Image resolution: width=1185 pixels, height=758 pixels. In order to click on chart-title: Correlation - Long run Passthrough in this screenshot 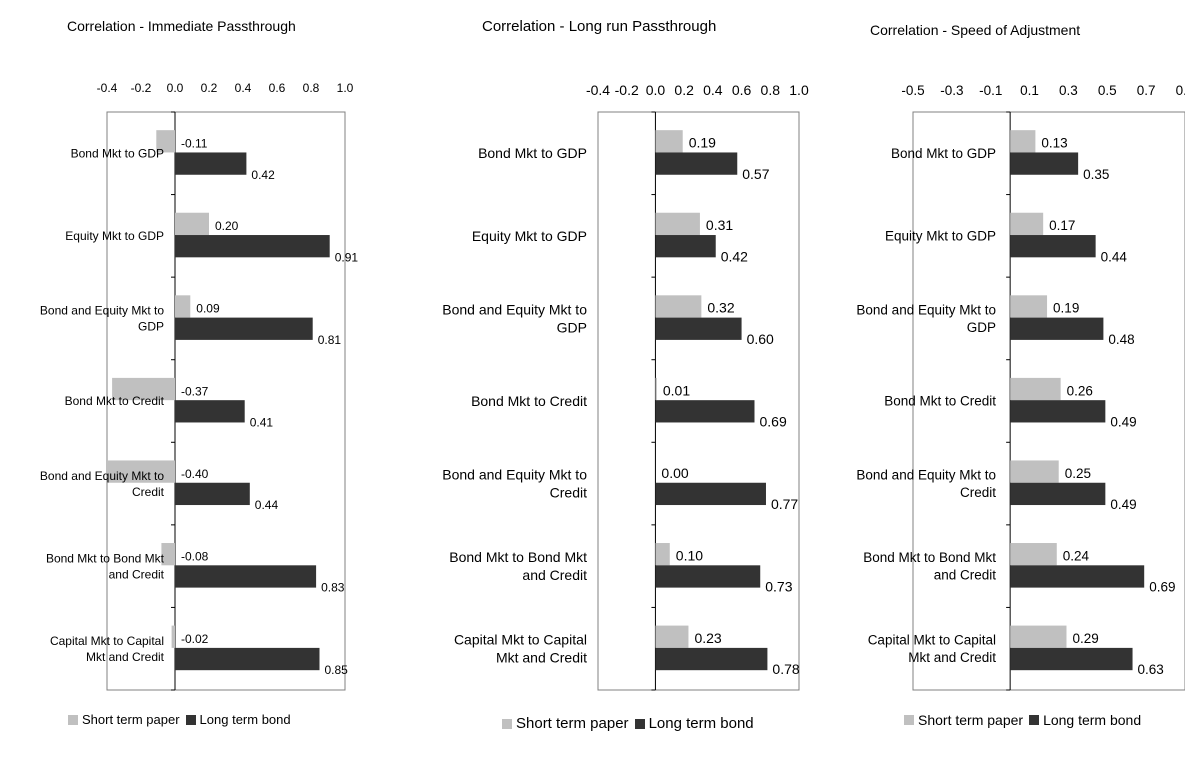, I will do `click(599, 26)`.